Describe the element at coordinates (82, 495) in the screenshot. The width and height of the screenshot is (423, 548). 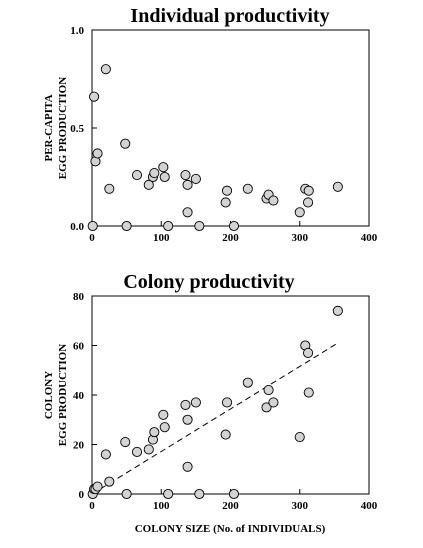
I see `y-tick-label: 0` at that location.